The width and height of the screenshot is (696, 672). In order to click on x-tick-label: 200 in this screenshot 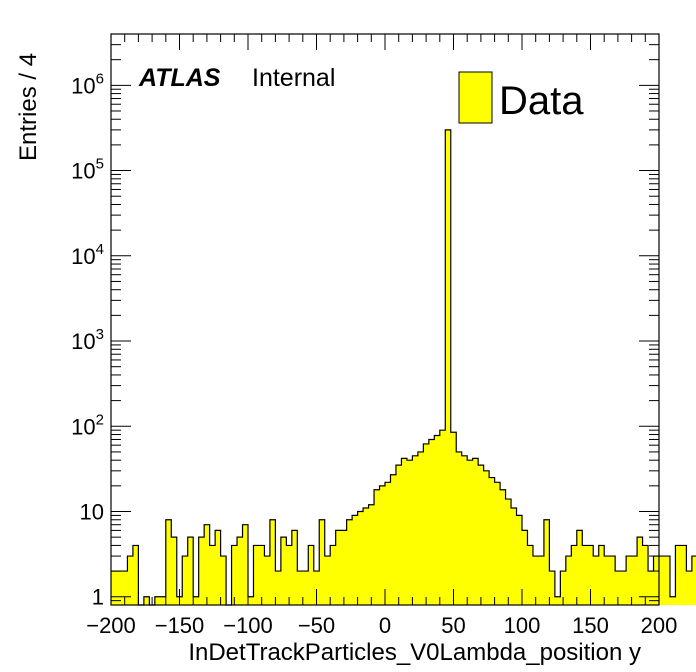, I will do `click(659, 625)`.